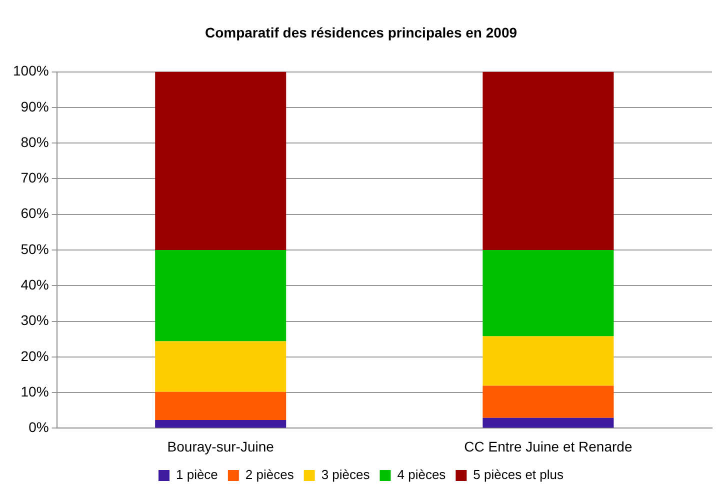 Image resolution: width=722 pixels, height=497 pixels. I want to click on y-tick-label: 40%, so click(34, 284).